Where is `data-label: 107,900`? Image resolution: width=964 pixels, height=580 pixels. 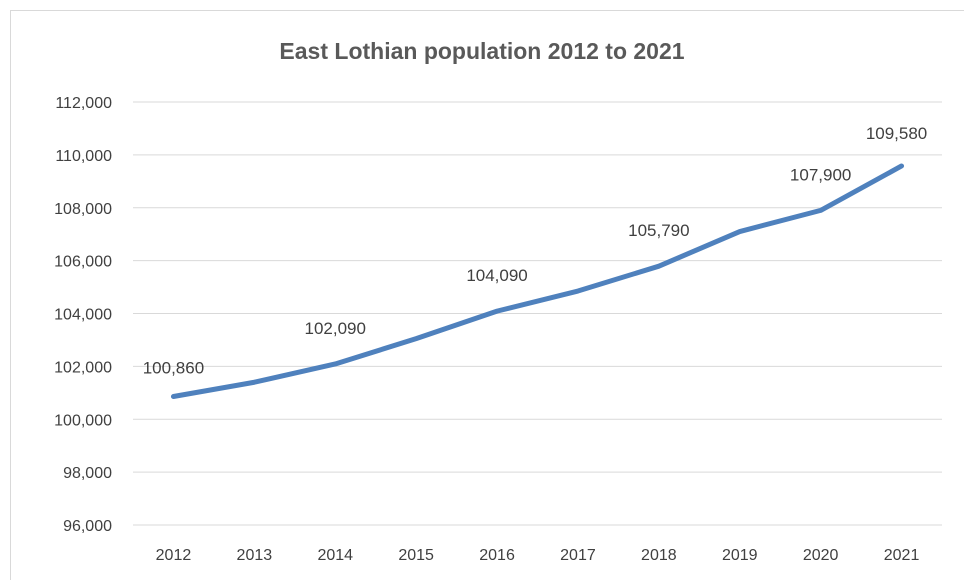 data-label: 107,900 is located at coordinates (820, 174).